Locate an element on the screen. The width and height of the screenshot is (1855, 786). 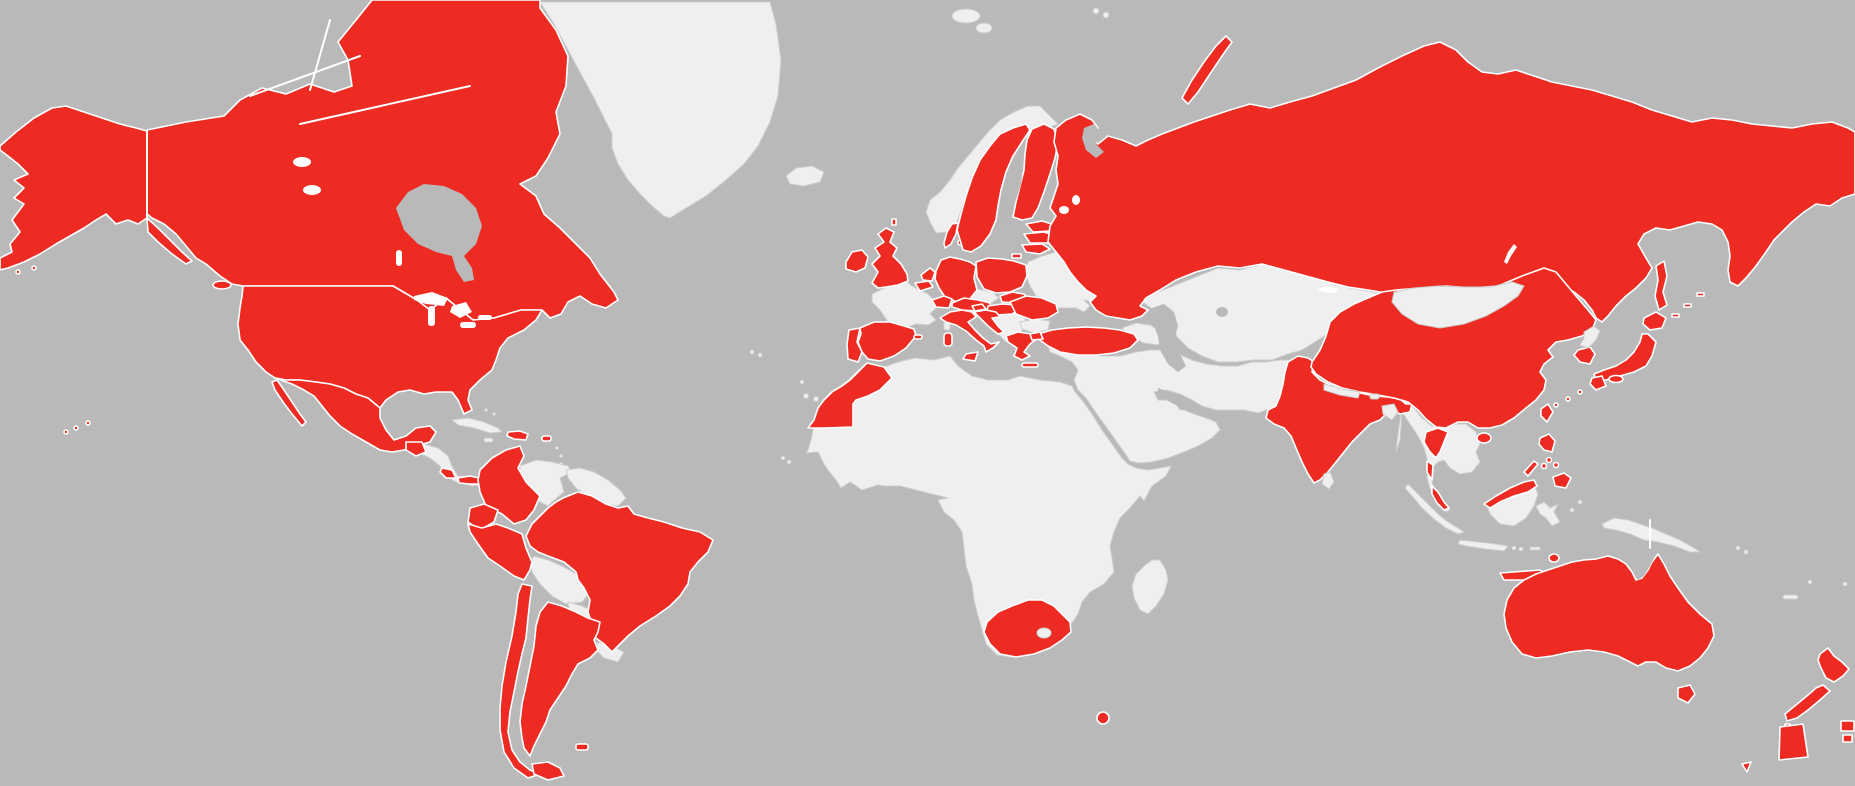
country-peru is located at coordinates (500, 552).